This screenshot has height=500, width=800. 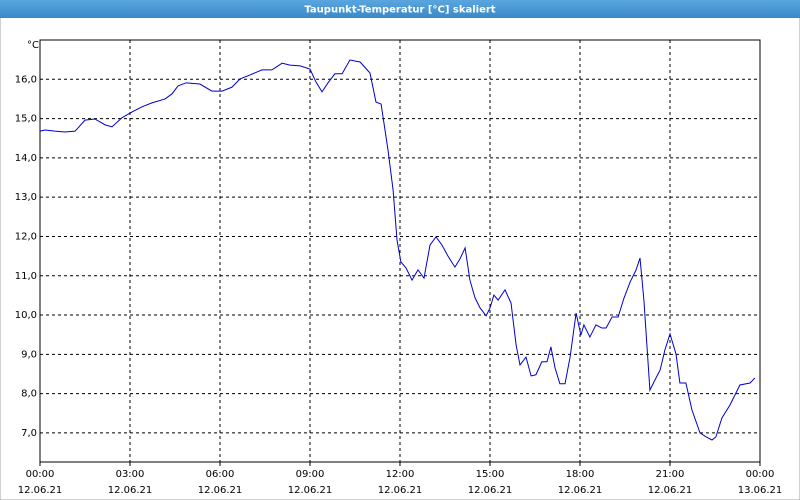 I want to click on x-tick-label: 03:00, so click(x=130, y=474).